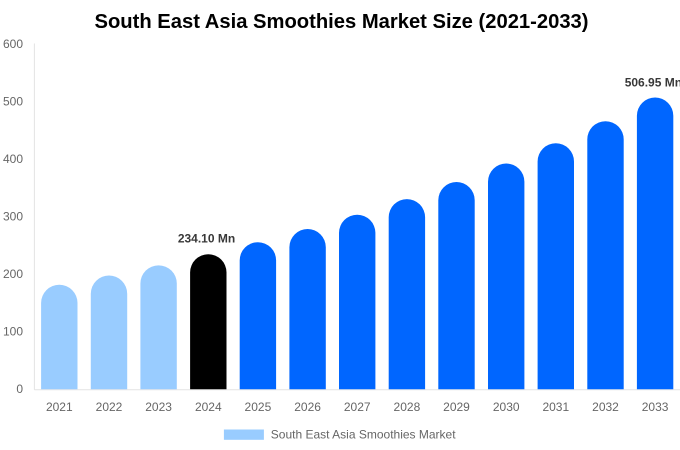  Describe the element at coordinates (357, 407) in the screenshot. I see `svg-text: 2027` at that location.